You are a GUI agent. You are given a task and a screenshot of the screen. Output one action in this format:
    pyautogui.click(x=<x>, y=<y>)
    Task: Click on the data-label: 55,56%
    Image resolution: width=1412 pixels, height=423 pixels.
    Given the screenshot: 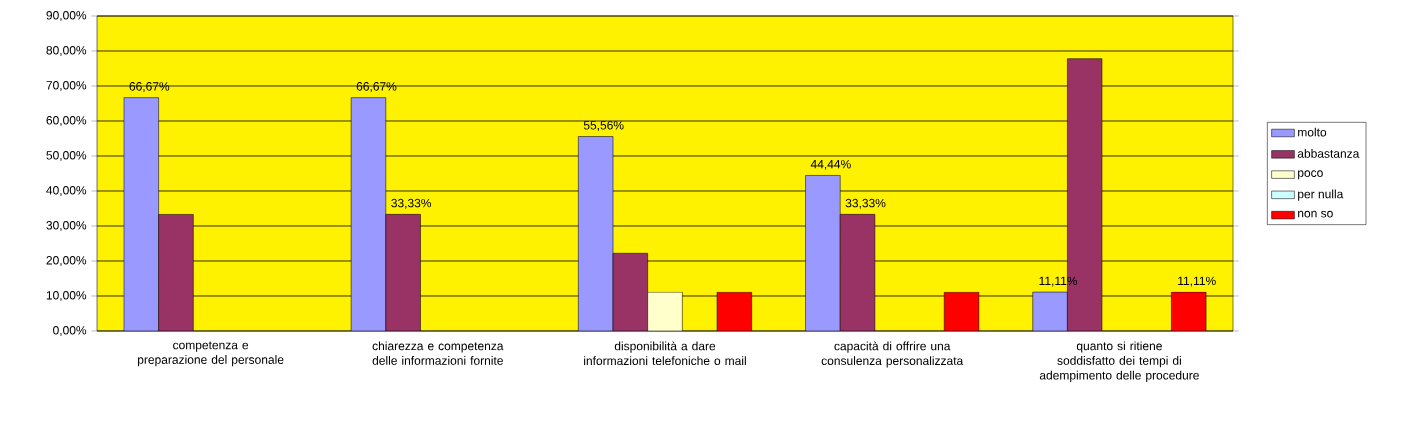 What is the action you would take?
    pyautogui.click(x=603, y=126)
    